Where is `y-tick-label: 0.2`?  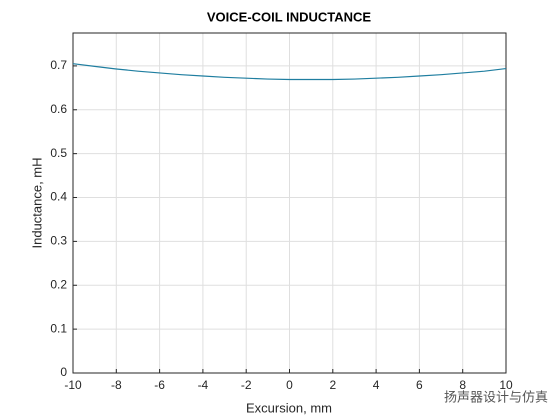
y-tick-label: 0.2 is located at coordinates (58, 284).